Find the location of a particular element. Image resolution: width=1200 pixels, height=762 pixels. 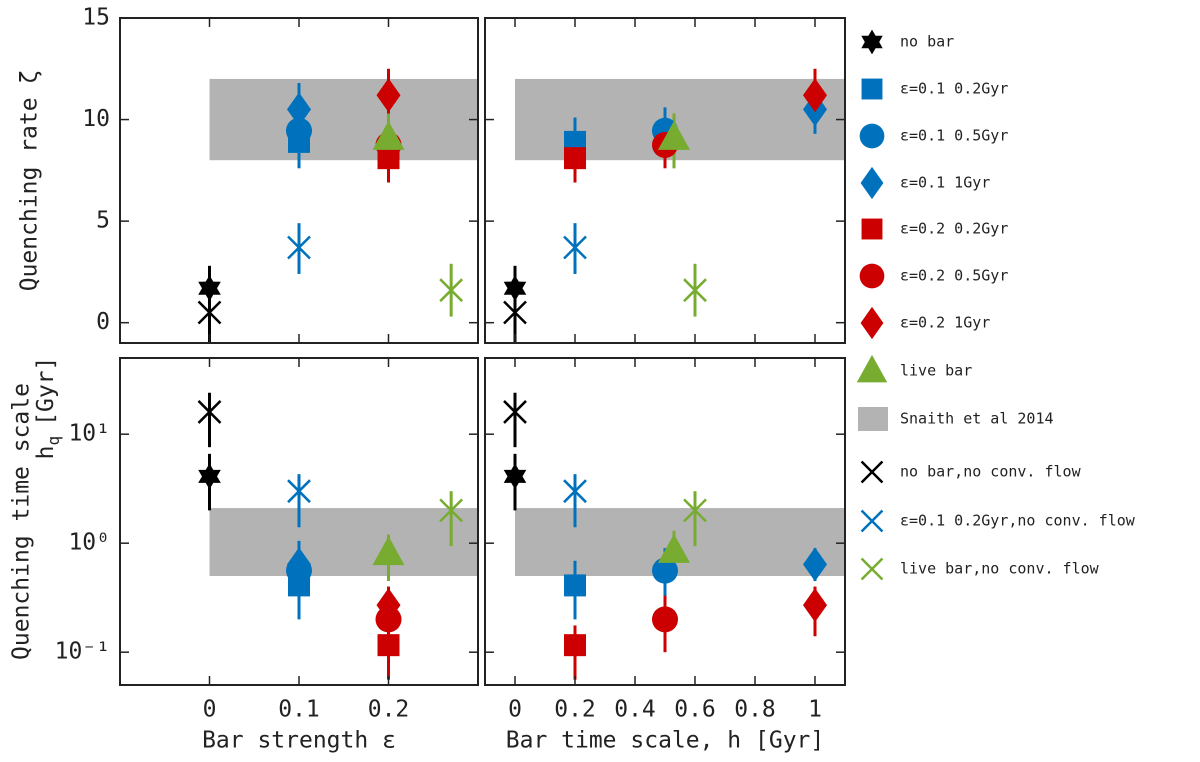

legend-label: ε=0.1 0.2Gyr,no conv. flow is located at coordinates (1018, 521).